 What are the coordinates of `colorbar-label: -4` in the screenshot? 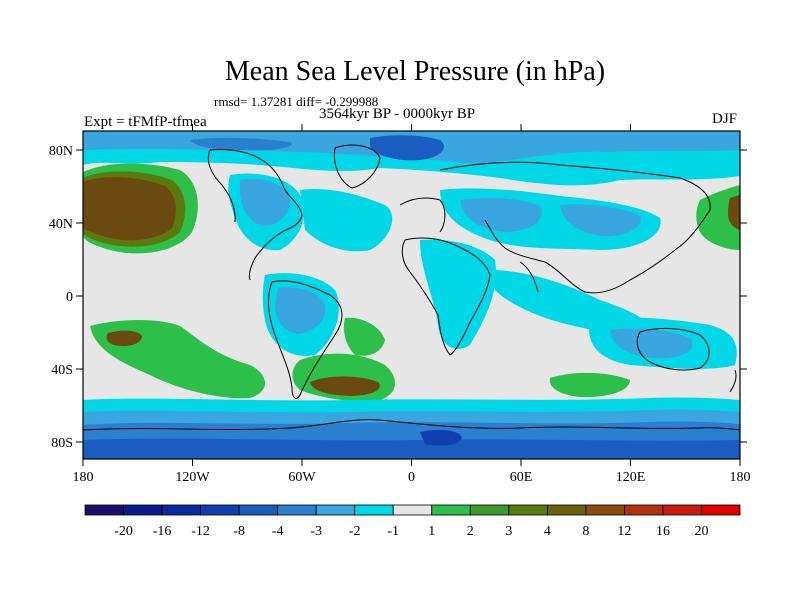 It's located at (278, 531).